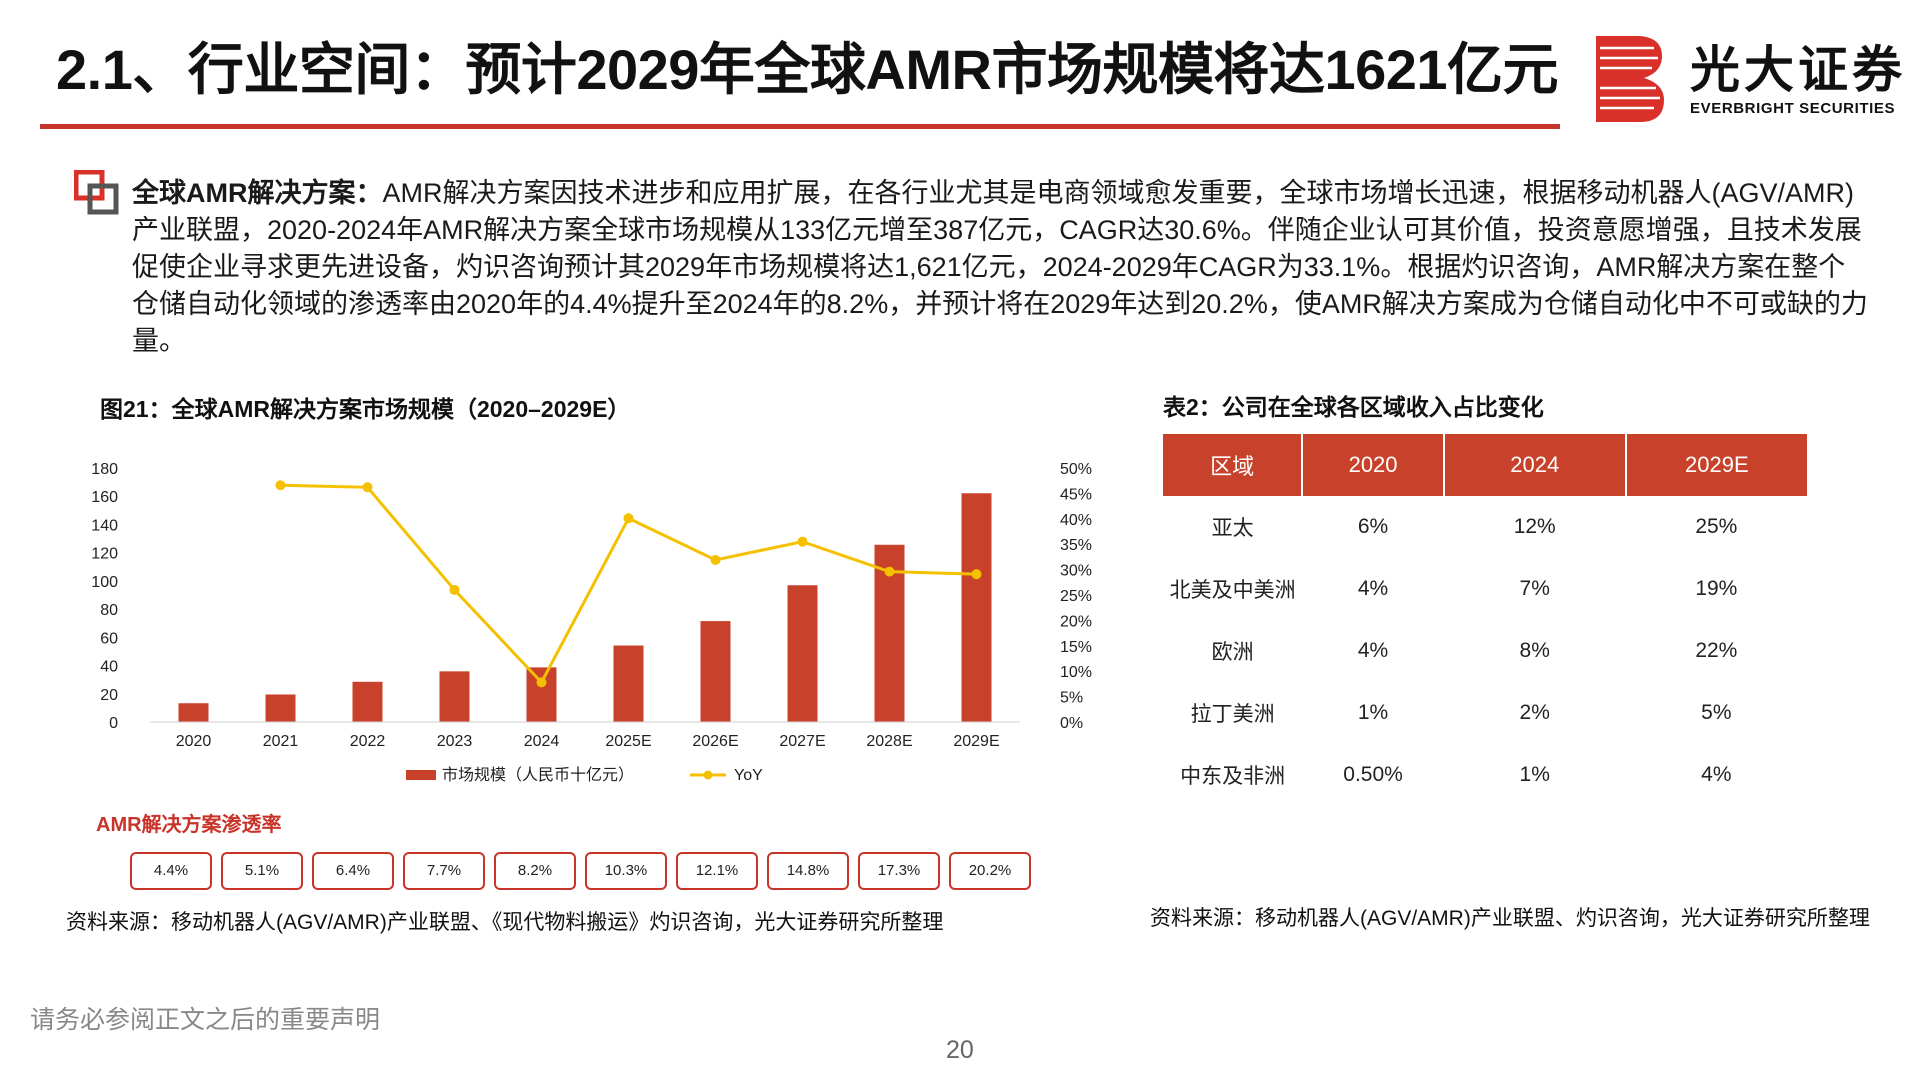  Describe the element at coordinates (1534, 712) in the screenshot. I see `table-cell: 2%` at that location.